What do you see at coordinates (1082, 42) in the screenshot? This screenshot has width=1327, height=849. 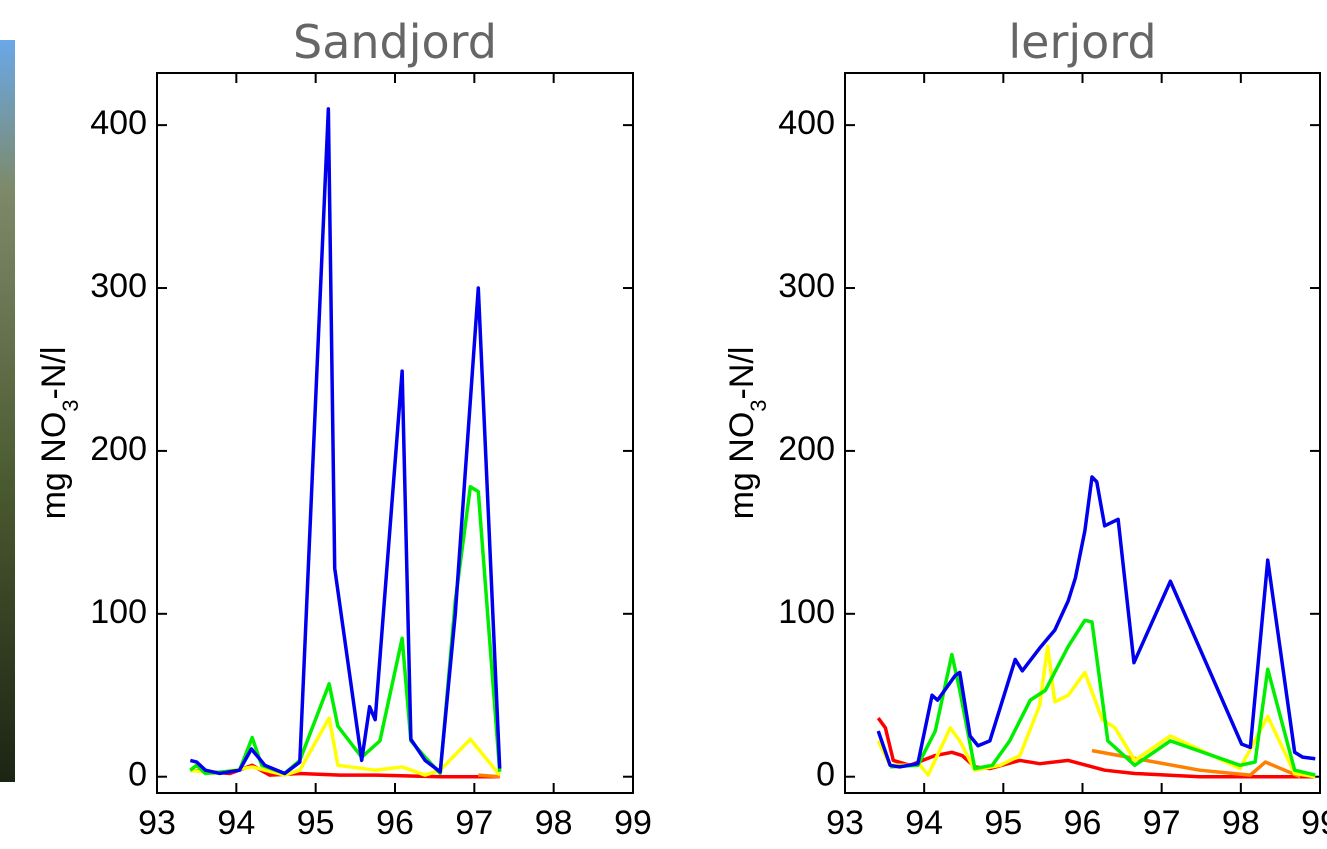 I see `chart-title: lerjord` at bounding box center [1082, 42].